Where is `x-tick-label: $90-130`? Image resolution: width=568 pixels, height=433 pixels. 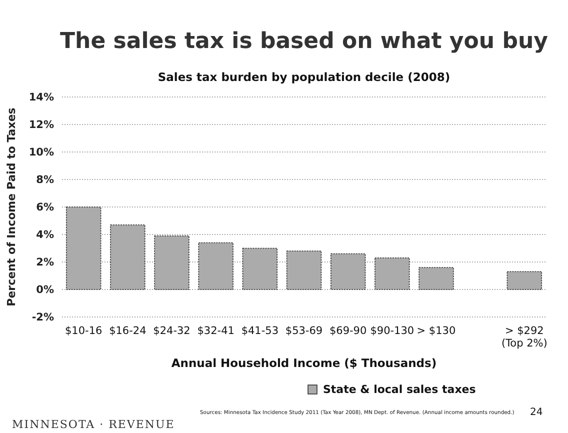
x-tick-label: $90-130 is located at coordinates (392, 331).